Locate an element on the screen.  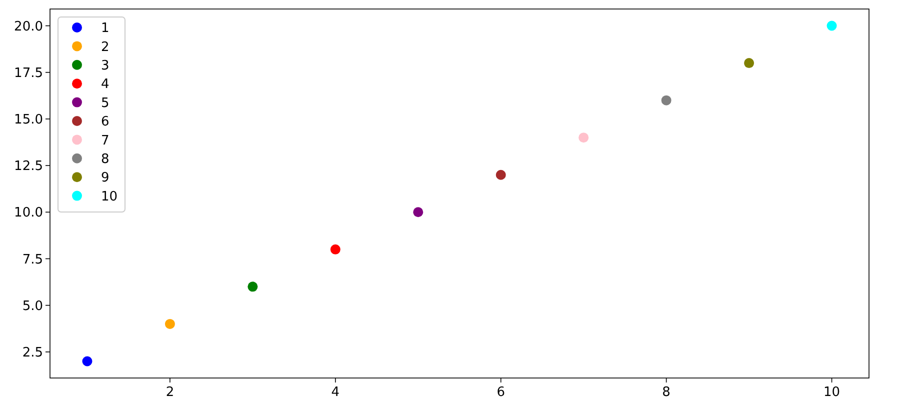
legend-label: 8 is located at coordinates (105, 159).